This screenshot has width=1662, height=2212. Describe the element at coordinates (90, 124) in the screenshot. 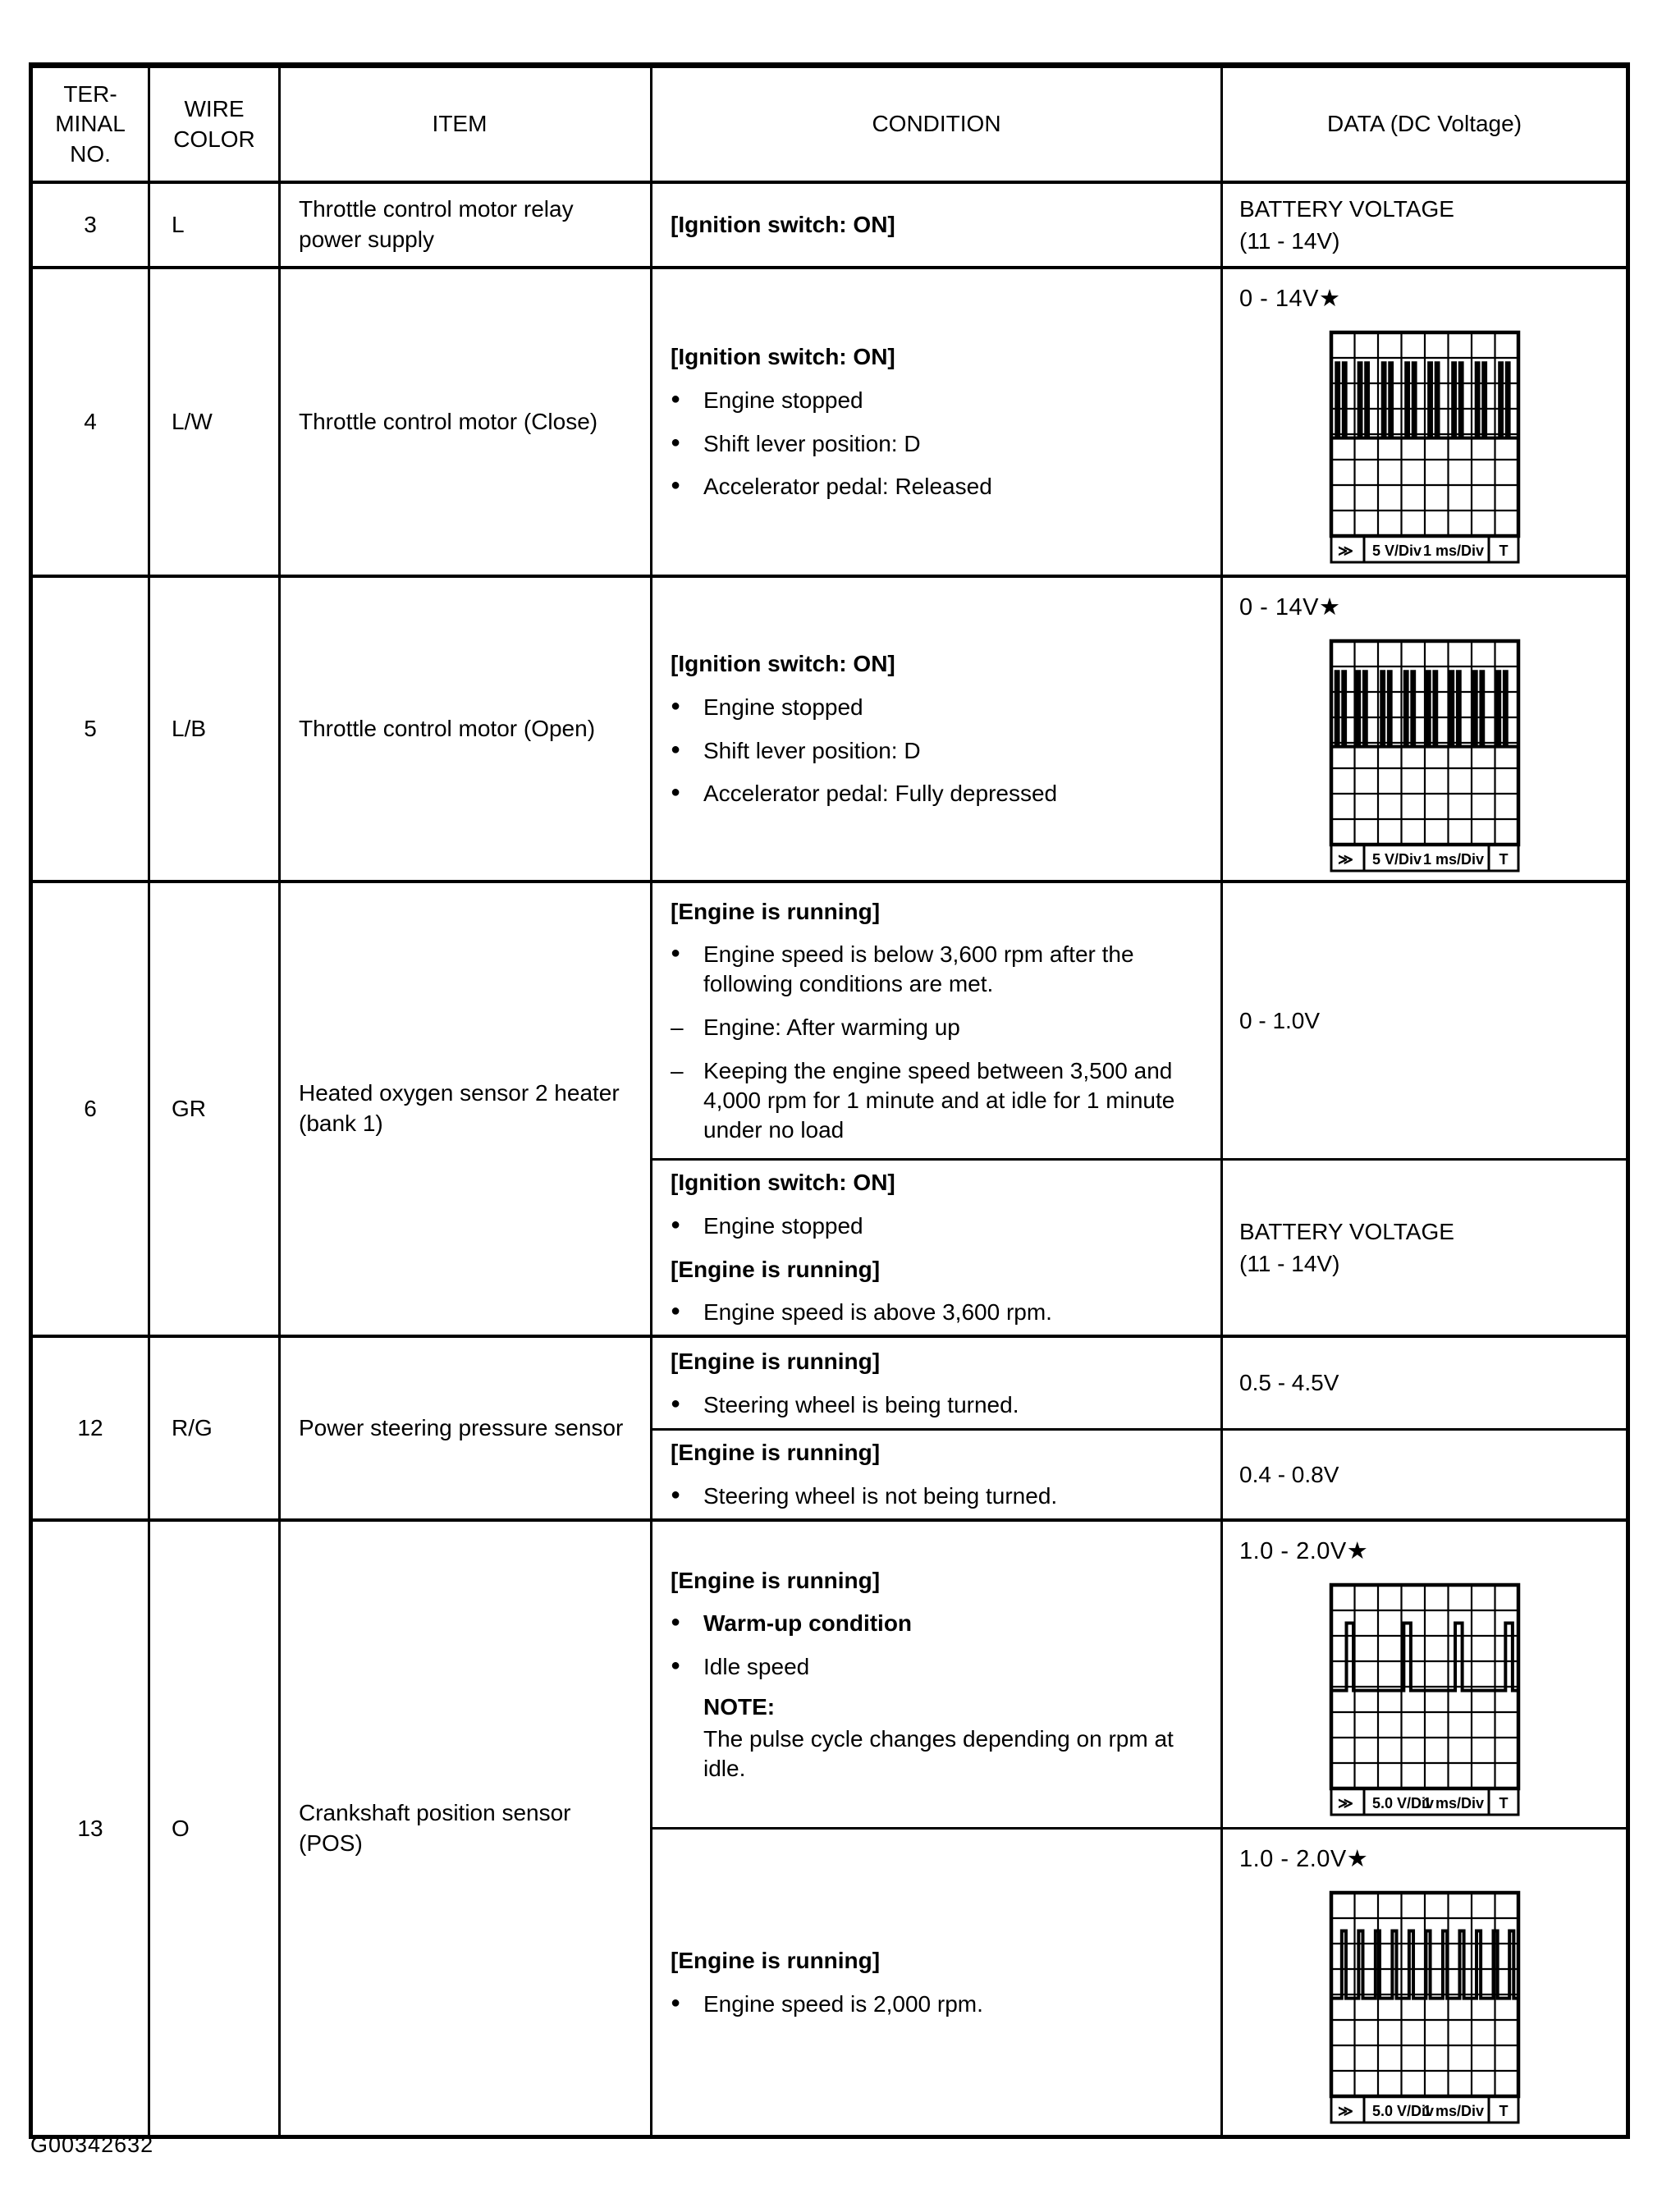

I see `header-line: MINAL` at that location.